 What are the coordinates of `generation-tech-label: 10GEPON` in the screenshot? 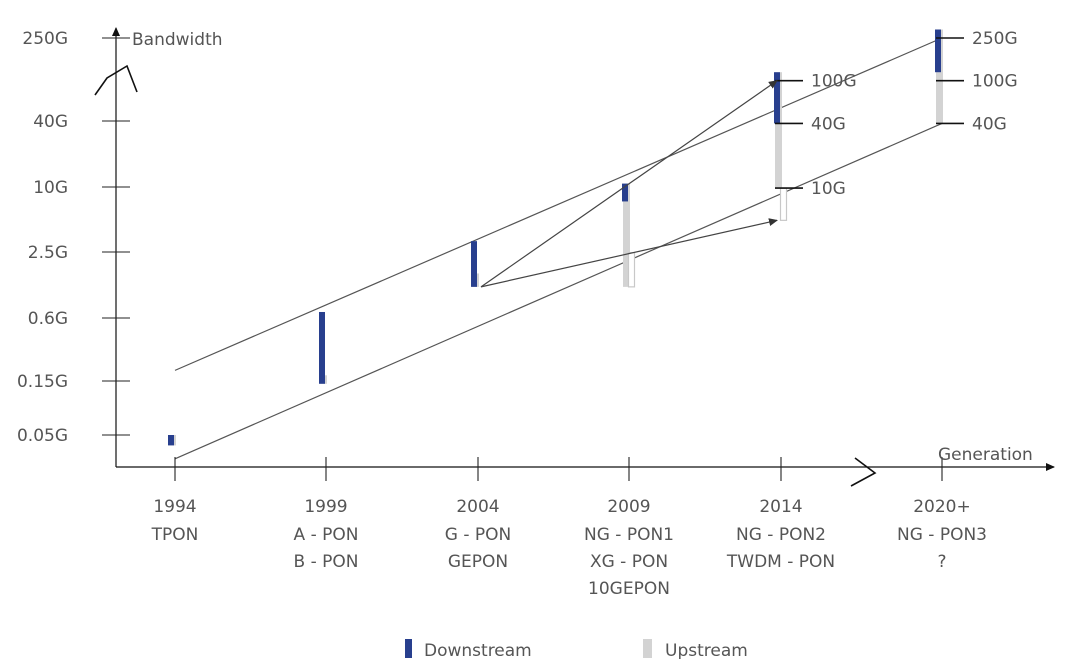 It's located at (629, 589).